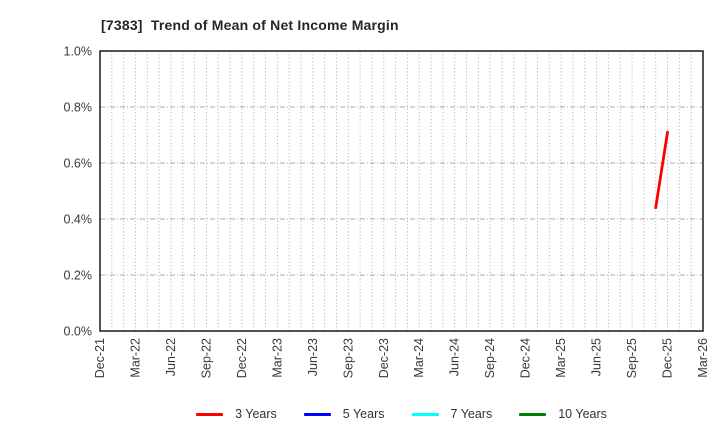 The height and width of the screenshot is (440, 720). I want to click on x-tick-label: Dec-25, so click(668, 358).